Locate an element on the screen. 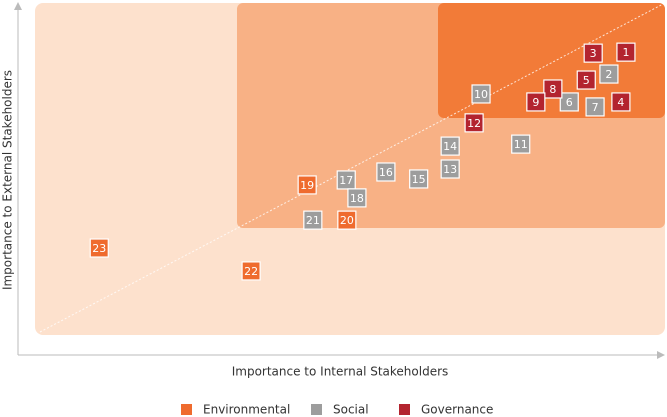 The image size is (667, 417). point-label: 20 is located at coordinates (347, 220).